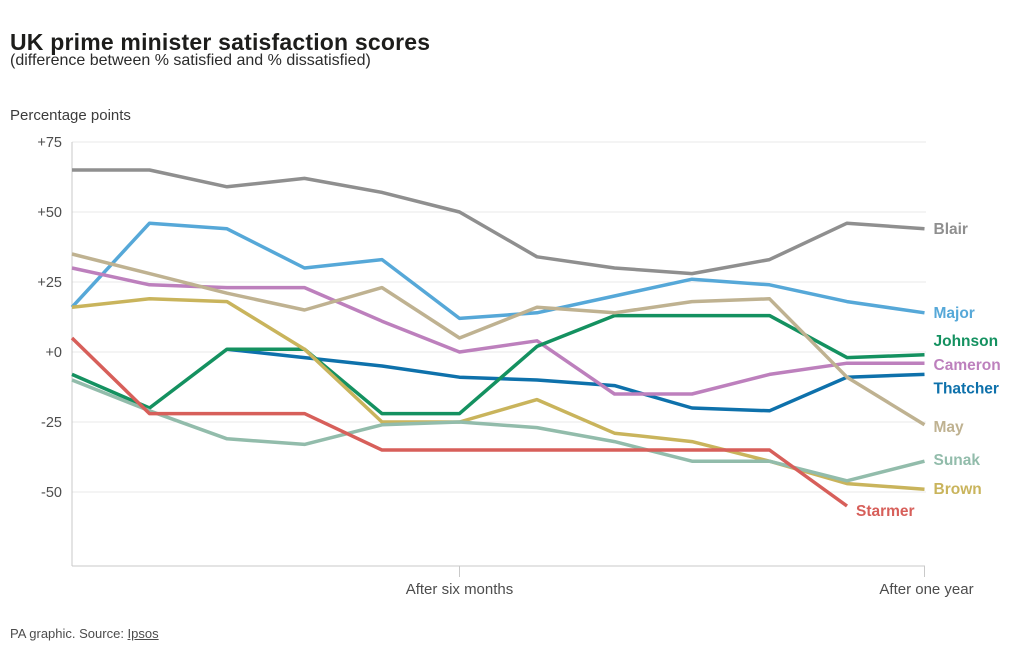 The height and width of the screenshot is (650, 1020). What do you see at coordinates (51, 493) in the screenshot?
I see `y-tick-label: -50` at bounding box center [51, 493].